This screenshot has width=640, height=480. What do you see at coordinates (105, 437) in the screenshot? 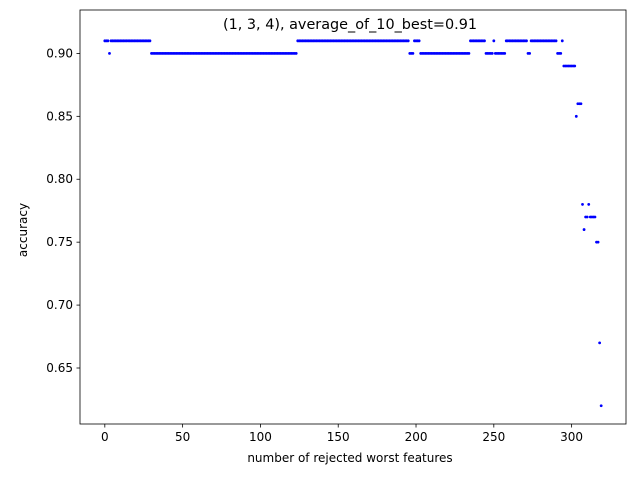
I see `x-tick-label: 0` at bounding box center [105, 437].